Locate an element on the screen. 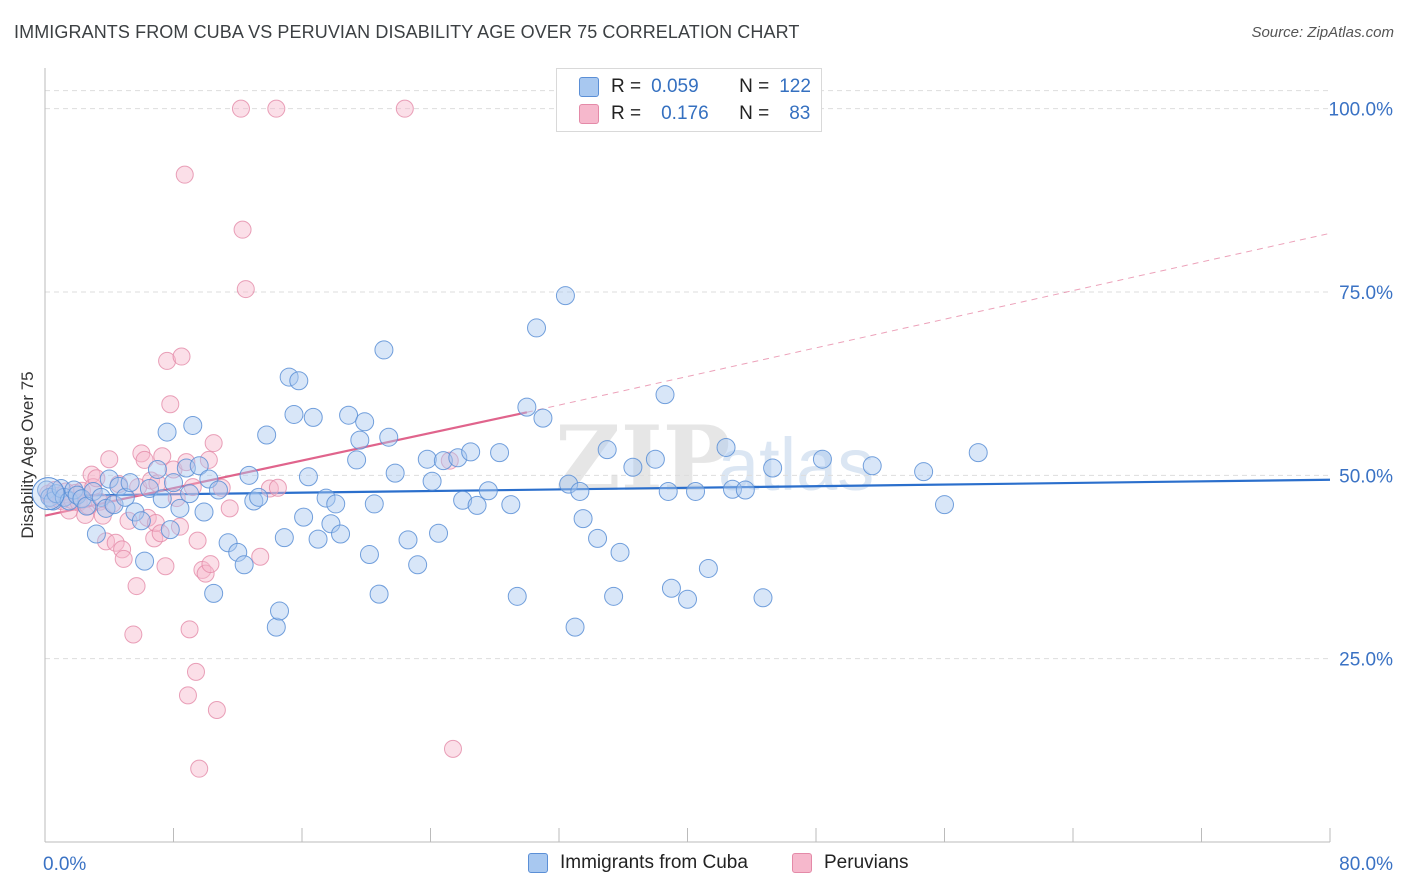 This screenshot has height=892, width=1406. series-legend: Immigrants from Cuba Peruvians is located at coordinates (703, 865).